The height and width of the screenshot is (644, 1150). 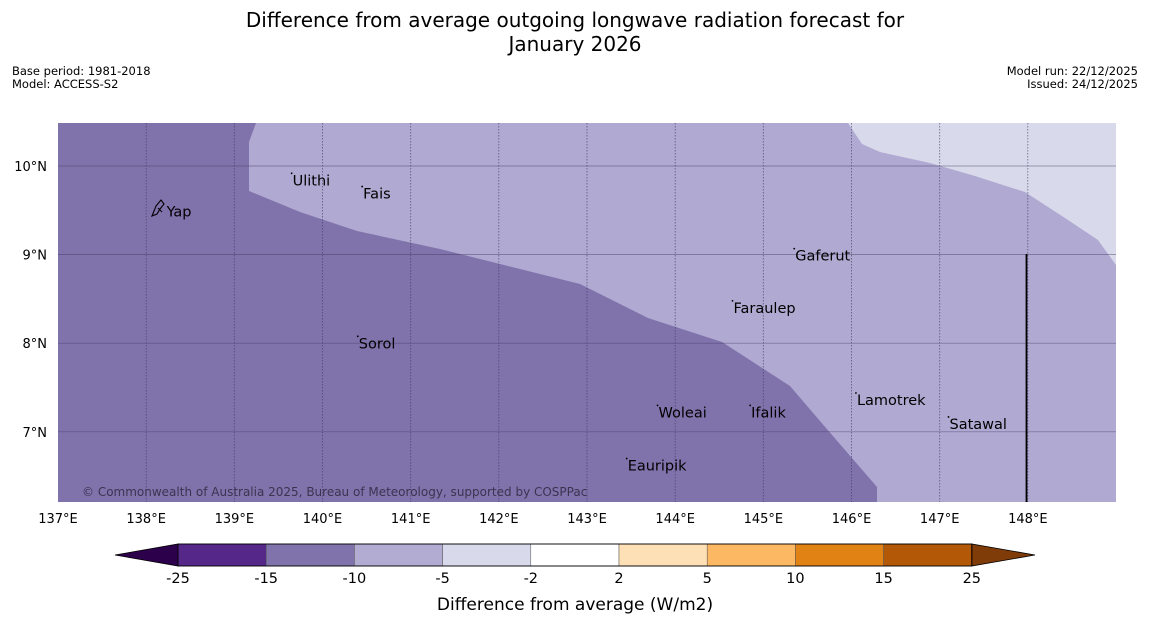 What do you see at coordinates (35, 344) in the screenshot?
I see `latitude-tick-label: 8°N` at bounding box center [35, 344].